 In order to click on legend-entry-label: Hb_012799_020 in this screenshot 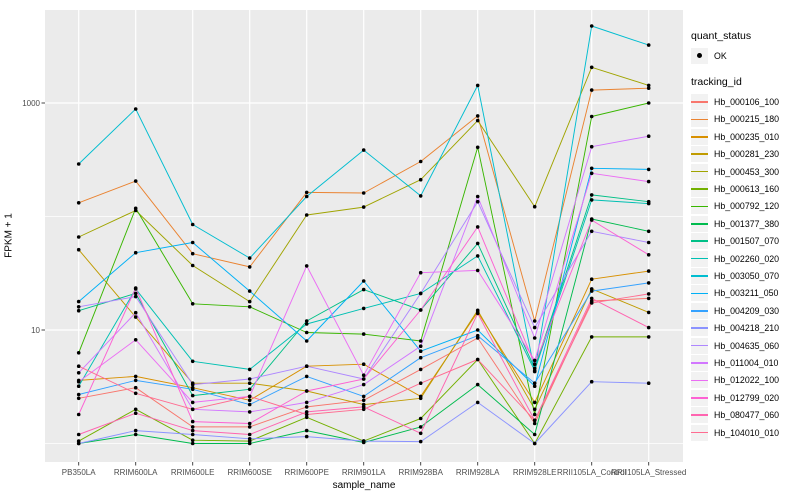, I will do `click(747, 397)`.